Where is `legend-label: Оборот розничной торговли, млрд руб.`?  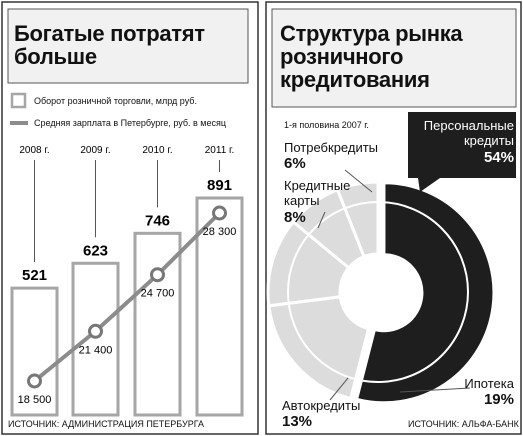 legend-label: Оборот розничной торговли, млрд руб. is located at coordinates (115, 101).